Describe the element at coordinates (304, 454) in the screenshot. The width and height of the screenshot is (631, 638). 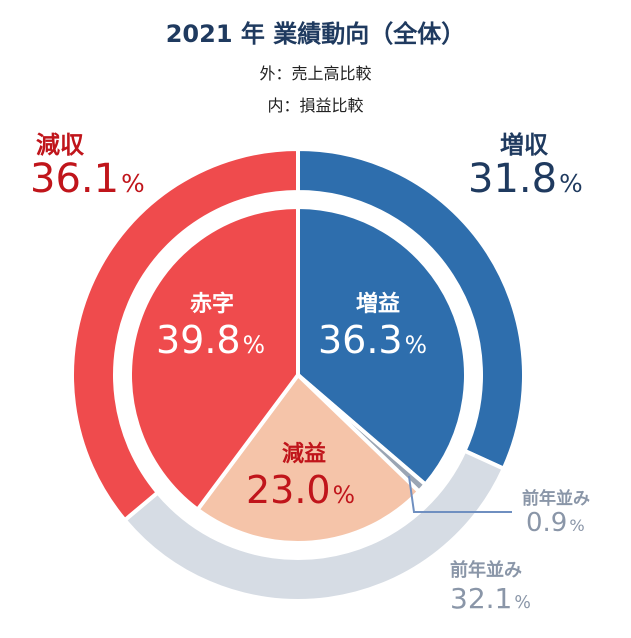
I see `inner-label-profit-down: 減益` at that location.